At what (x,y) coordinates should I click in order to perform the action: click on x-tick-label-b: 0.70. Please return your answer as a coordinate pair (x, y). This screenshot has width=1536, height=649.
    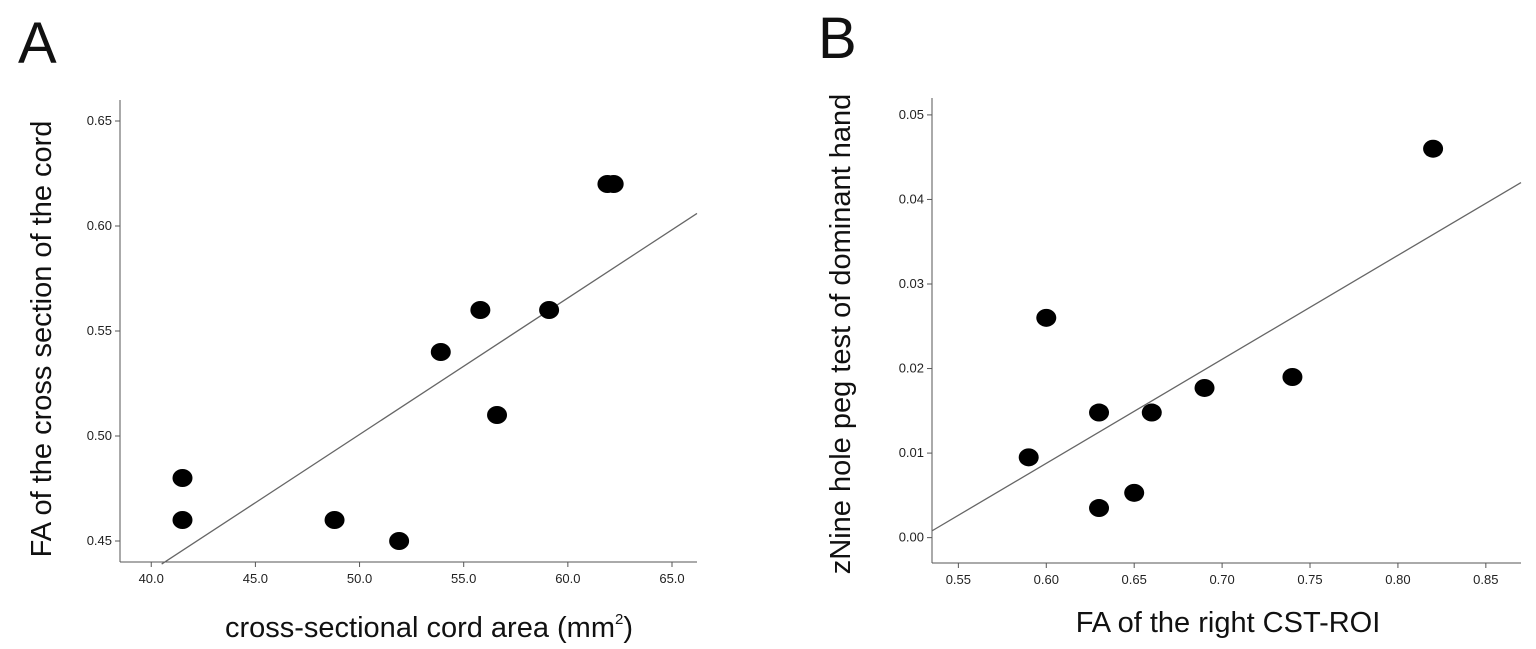
    Looking at the image, I should click on (1221, 579).